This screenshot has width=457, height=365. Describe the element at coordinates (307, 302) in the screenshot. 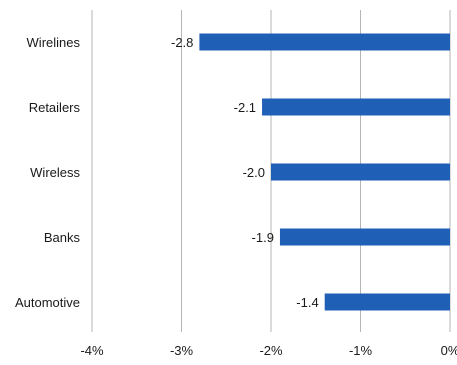

I see `value-label: -1.4` at that location.